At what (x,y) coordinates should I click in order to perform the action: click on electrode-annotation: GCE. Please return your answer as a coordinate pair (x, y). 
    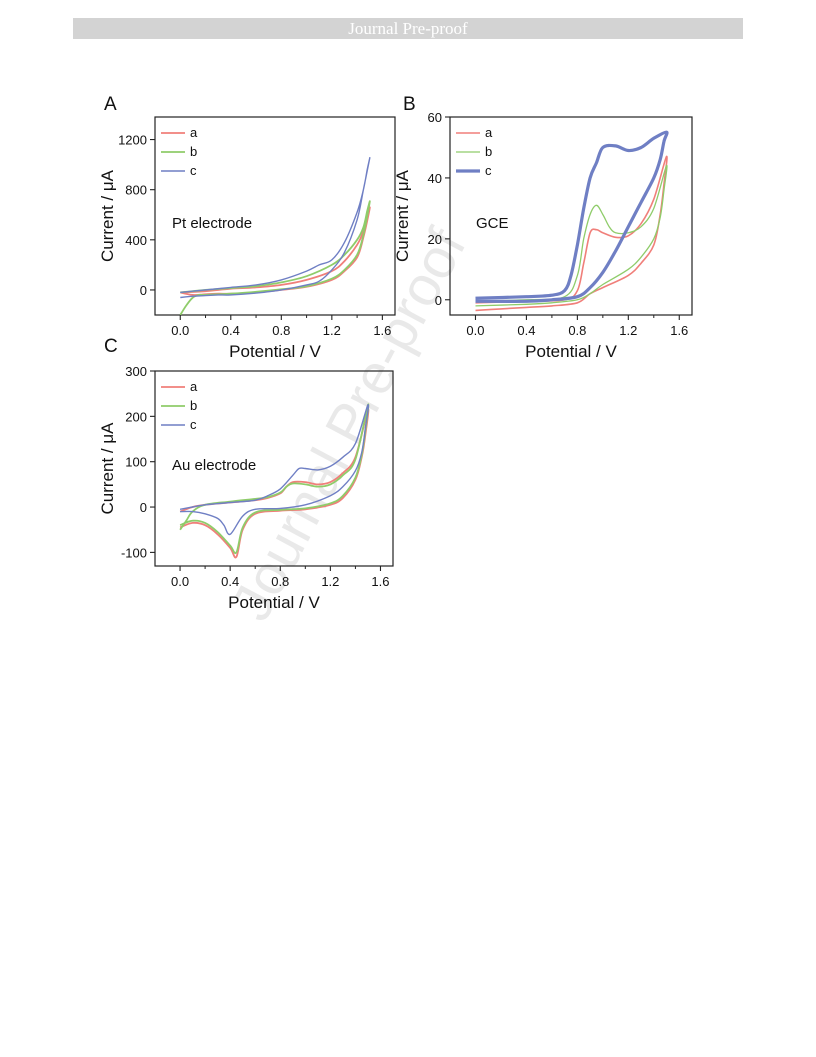
    Looking at the image, I should click on (492, 223).